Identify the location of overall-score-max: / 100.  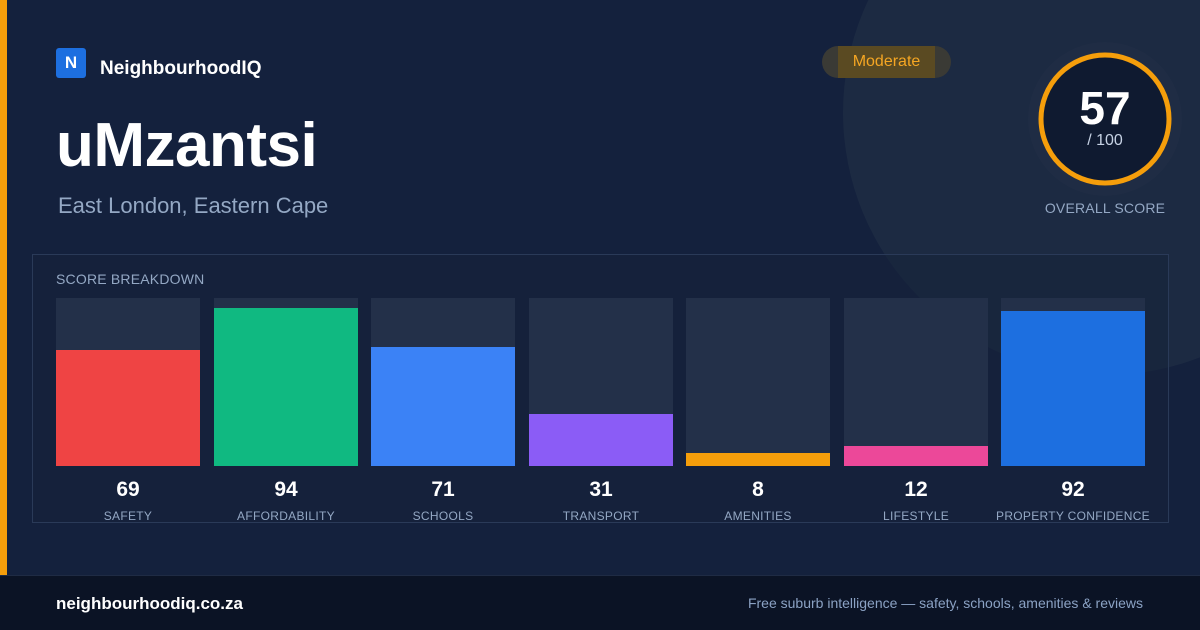
(1105, 140).